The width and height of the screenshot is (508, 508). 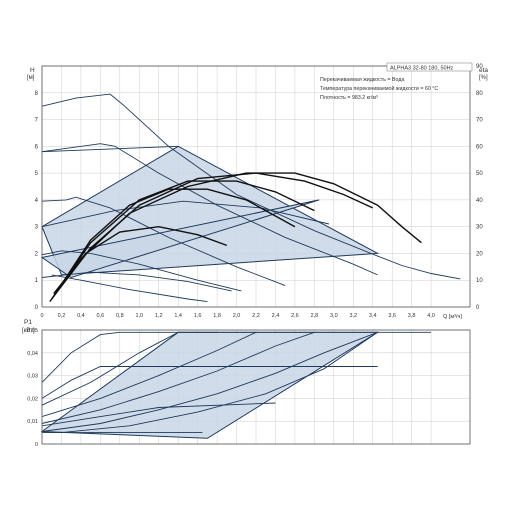 What do you see at coordinates (276, 316) in the screenshot?
I see `flow-tick-label: 2,4` at bounding box center [276, 316].